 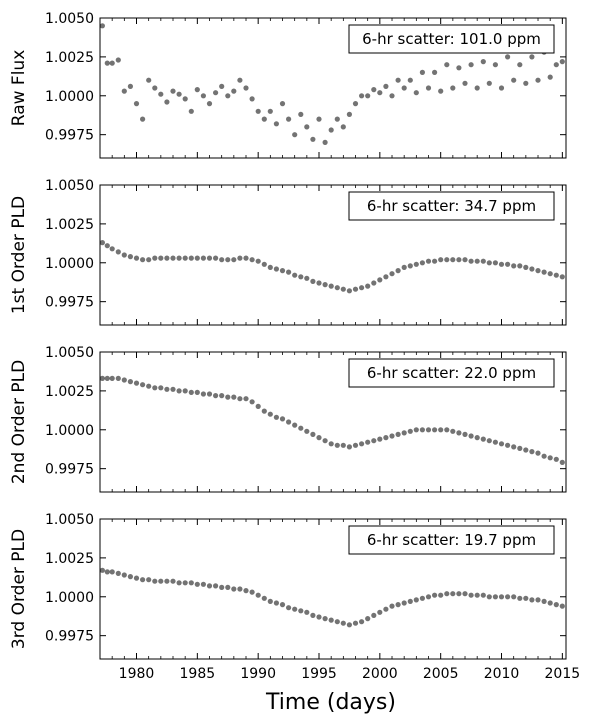 I want to click on x-tick-label: 2000, so click(x=380, y=674).